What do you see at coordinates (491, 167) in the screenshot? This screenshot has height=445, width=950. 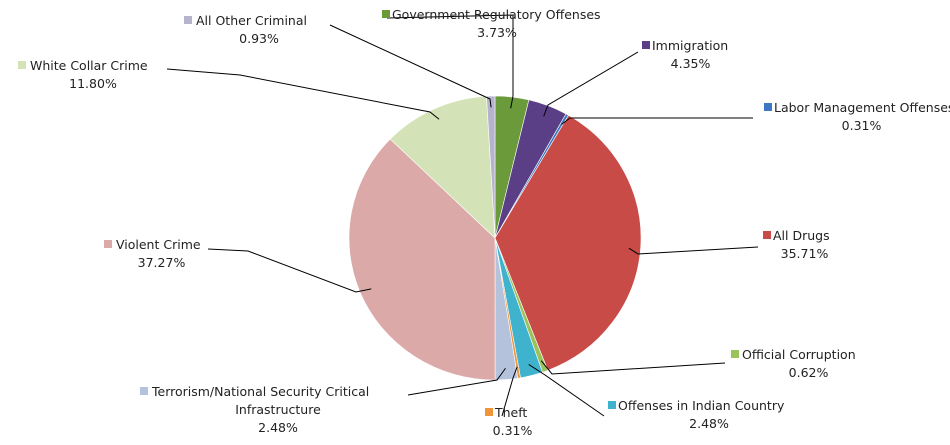 I see `slice-all-other-criminal` at bounding box center [491, 167].